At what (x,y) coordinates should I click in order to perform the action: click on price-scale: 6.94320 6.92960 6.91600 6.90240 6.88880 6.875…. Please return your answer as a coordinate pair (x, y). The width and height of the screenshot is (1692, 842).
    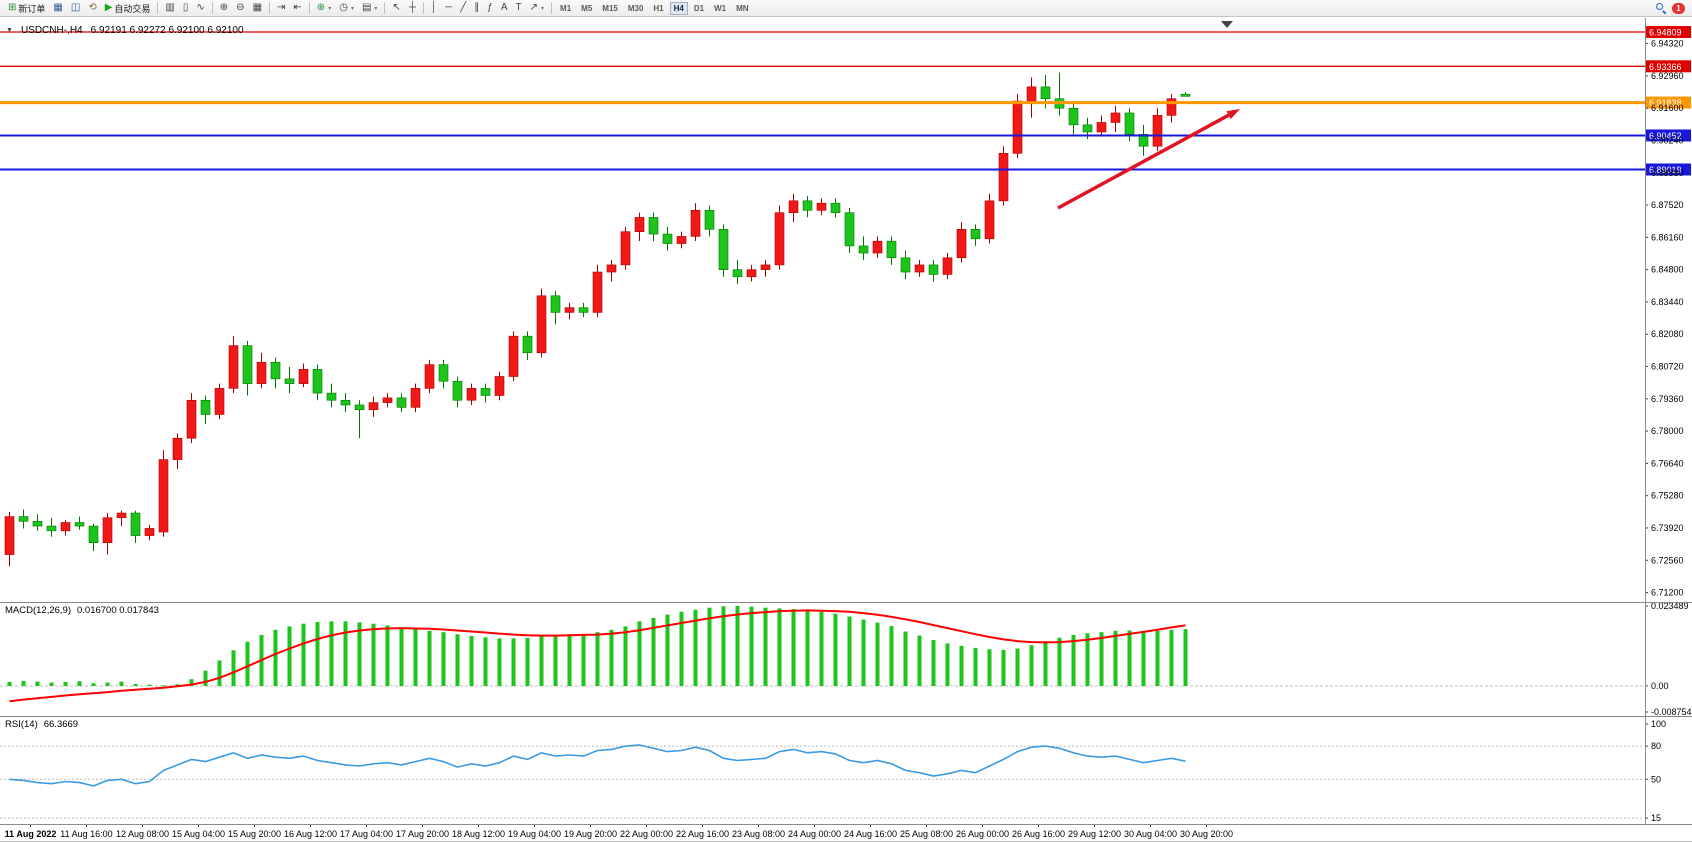
    Looking at the image, I should click on (1664, 318).